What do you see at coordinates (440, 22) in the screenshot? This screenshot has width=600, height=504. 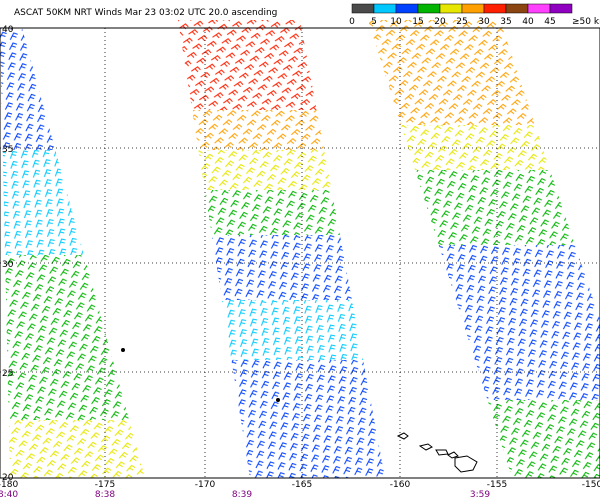 I see `colorbar-label: 20` at bounding box center [440, 22].